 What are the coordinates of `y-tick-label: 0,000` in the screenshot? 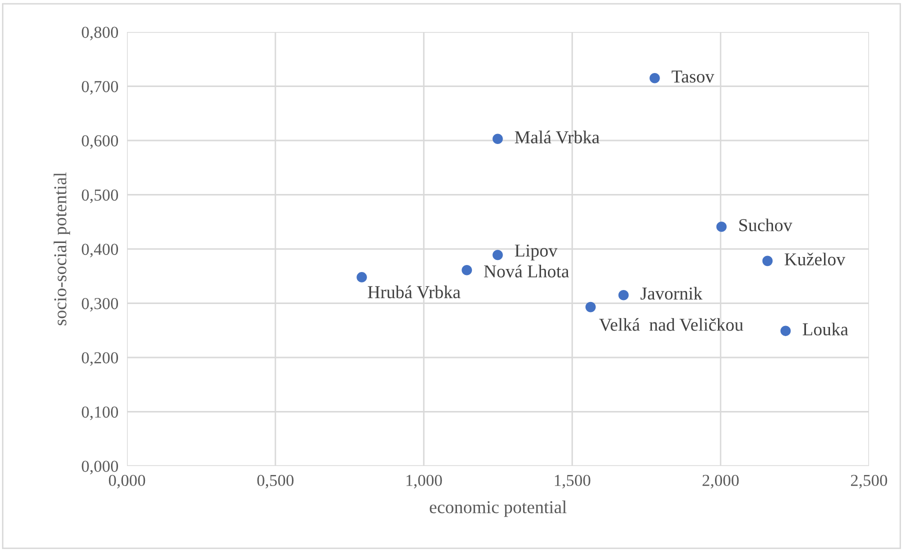 It's located at (100, 467).